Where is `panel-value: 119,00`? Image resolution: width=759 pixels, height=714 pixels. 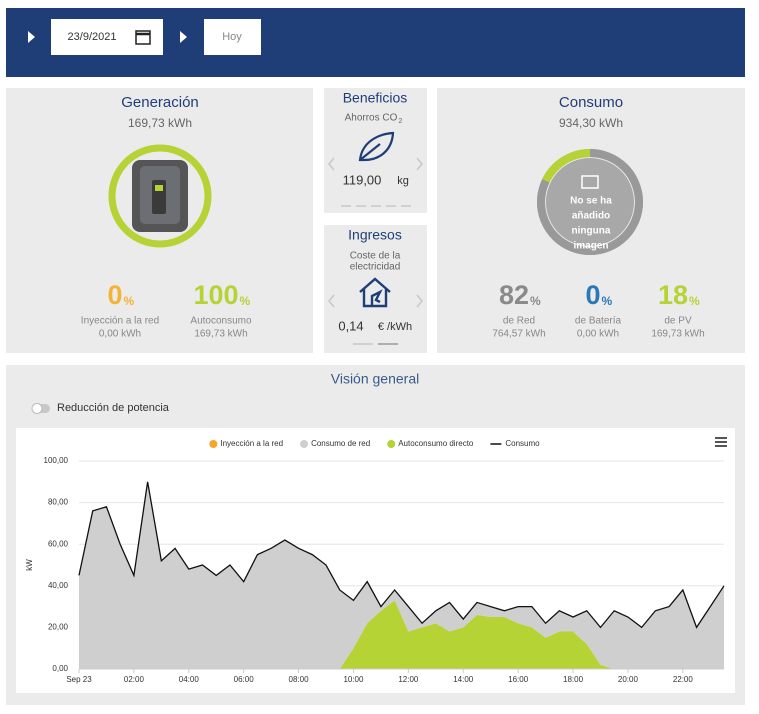
panel-value: 119,00 is located at coordinates (362, 179).